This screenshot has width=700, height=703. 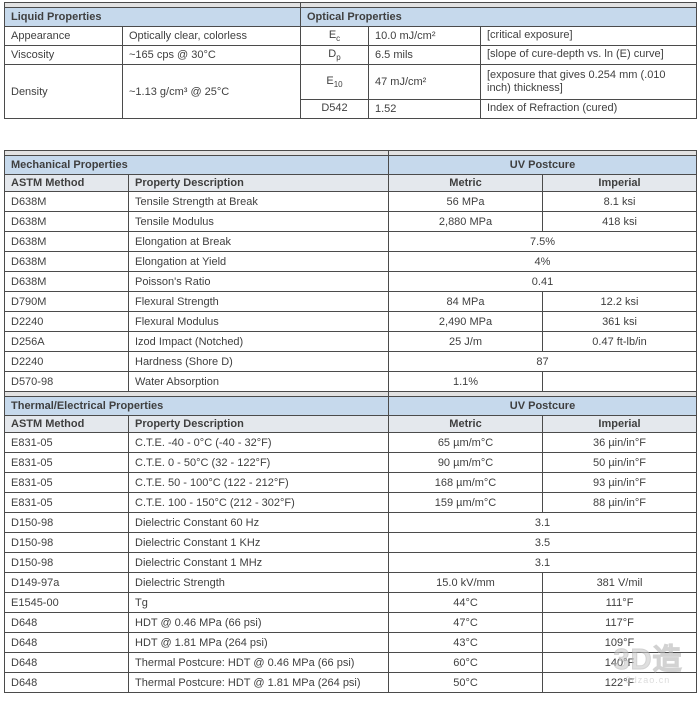 What do you see at coordinates (465, 602) in the screenshot?
I see `metric-value-cell: 44°C` at bounding box center [465, 602].